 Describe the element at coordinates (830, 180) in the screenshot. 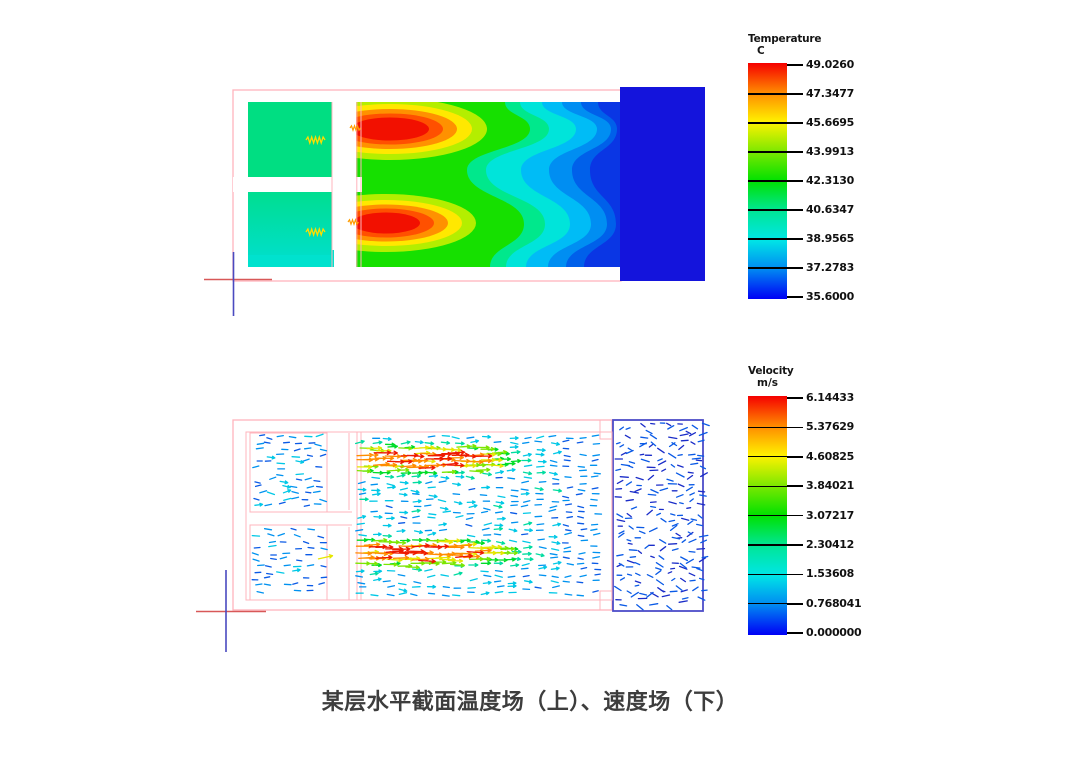

I see `legend-tick-label: 42.3130` at that location.